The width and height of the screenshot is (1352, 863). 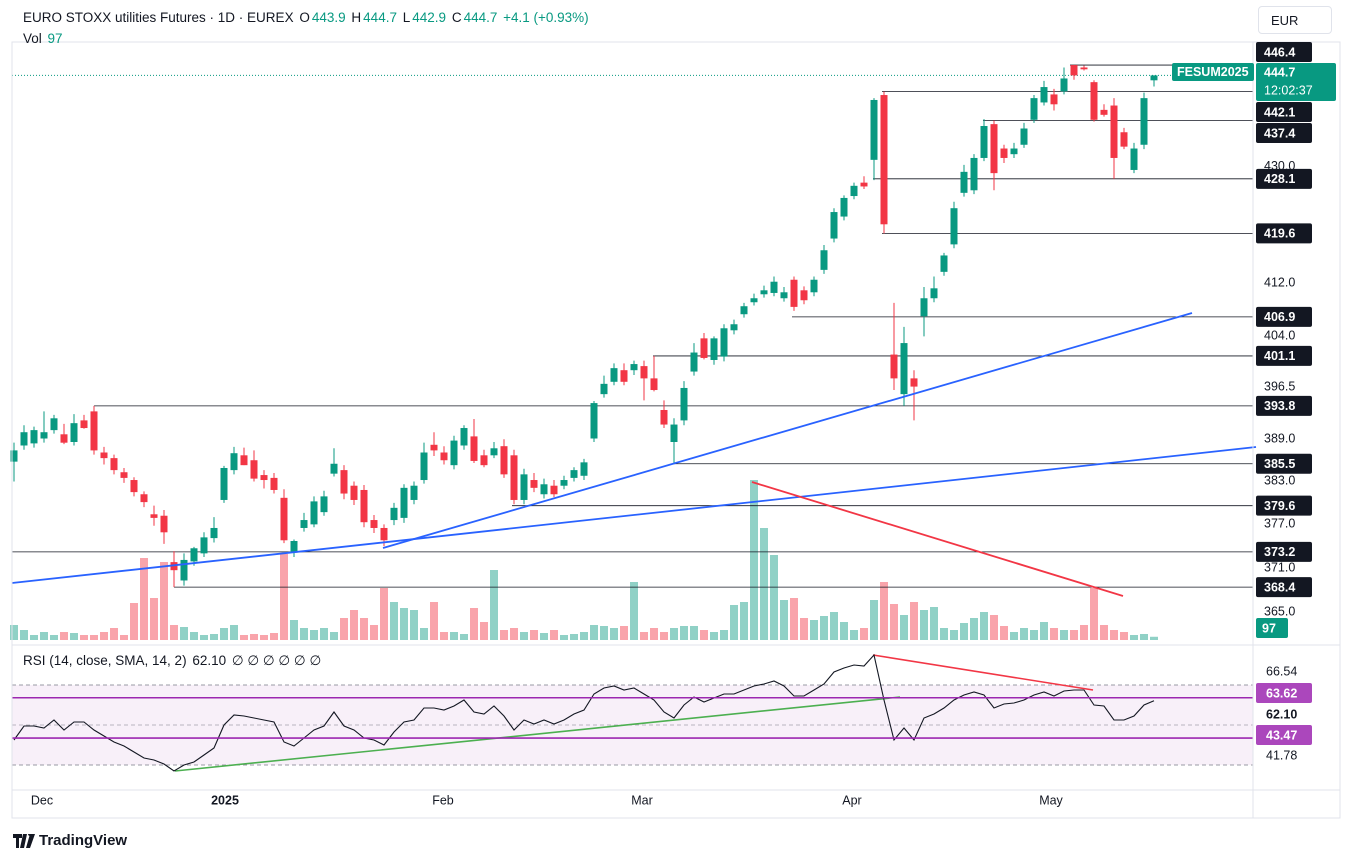 I want to click on rsi-layer, so click(x=632, y=712).